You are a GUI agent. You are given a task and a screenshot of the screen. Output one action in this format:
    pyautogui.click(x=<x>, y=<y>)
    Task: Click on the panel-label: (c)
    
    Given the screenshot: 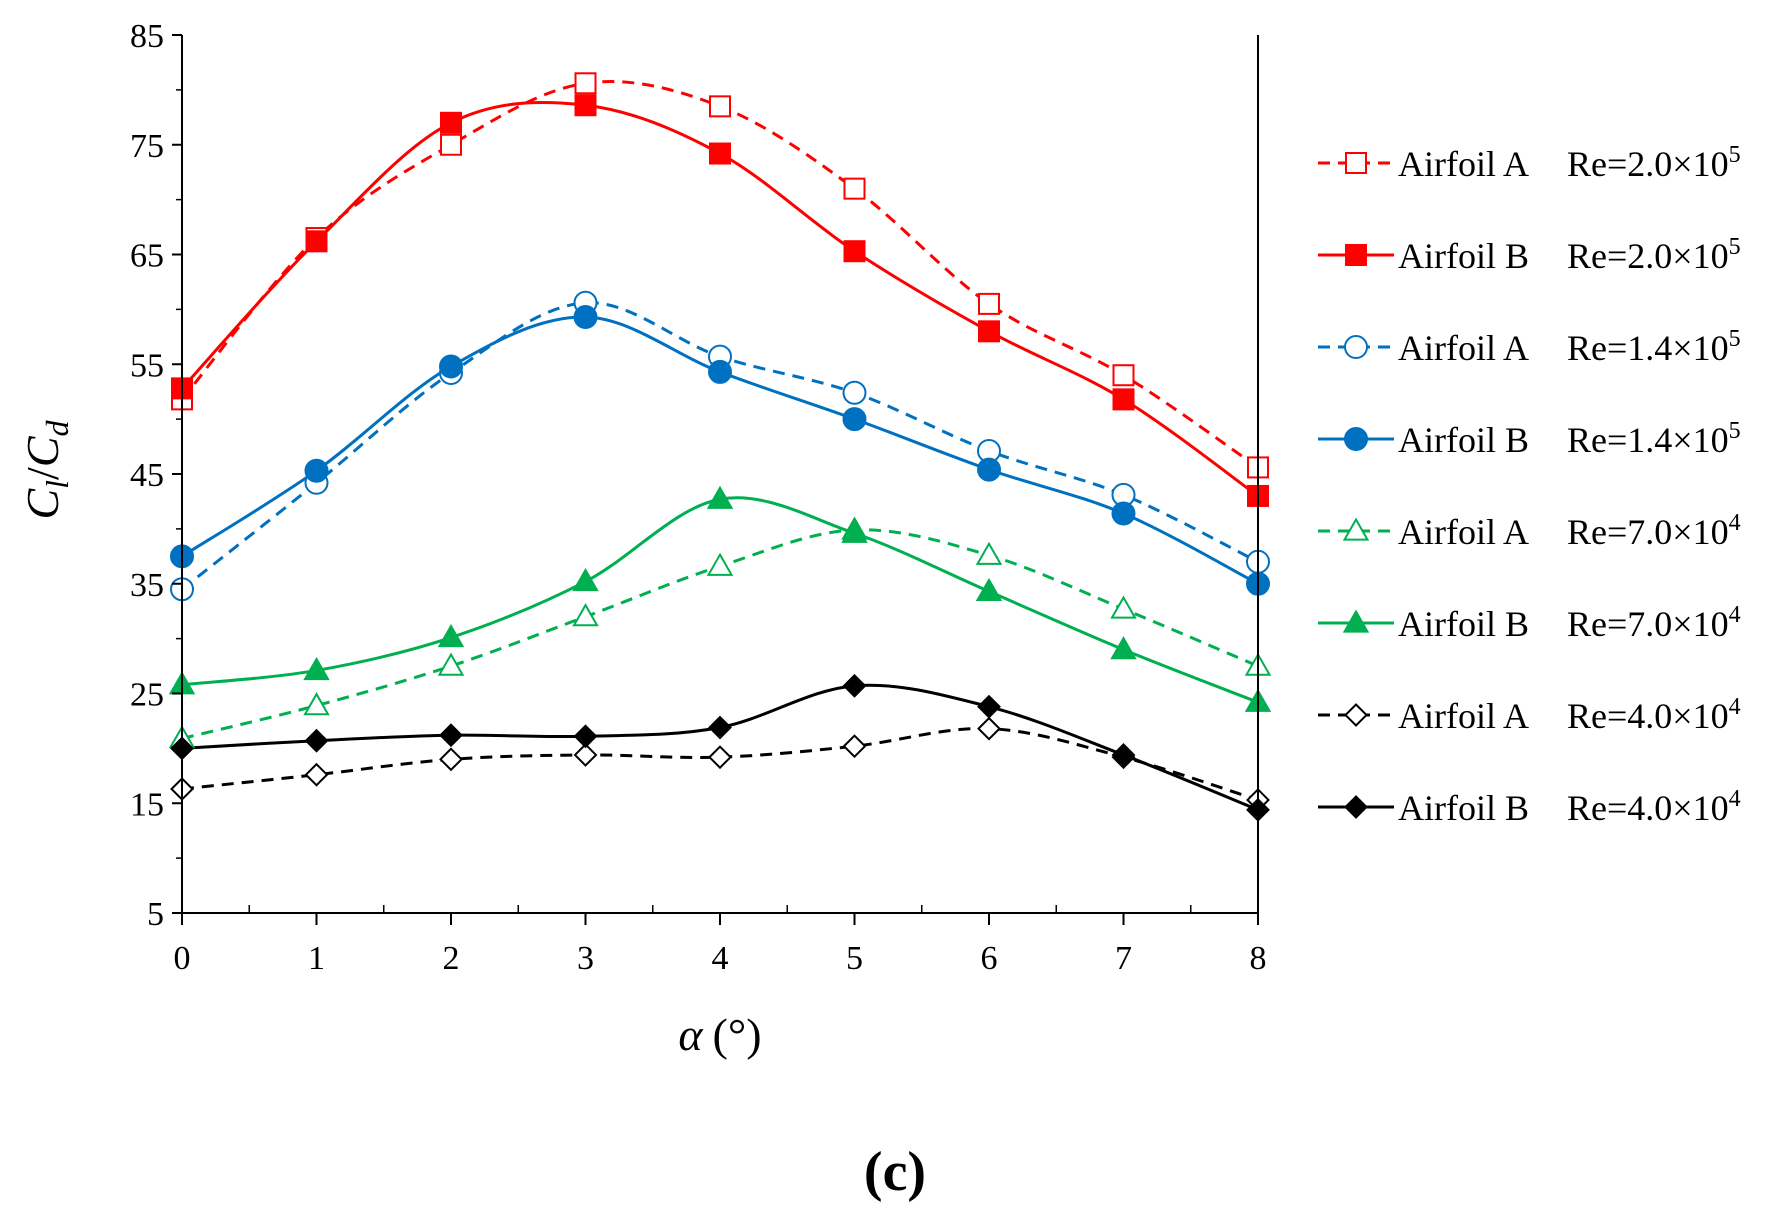 What is the action you would take?
    pyautogui.click(x=895, y=1172)
    